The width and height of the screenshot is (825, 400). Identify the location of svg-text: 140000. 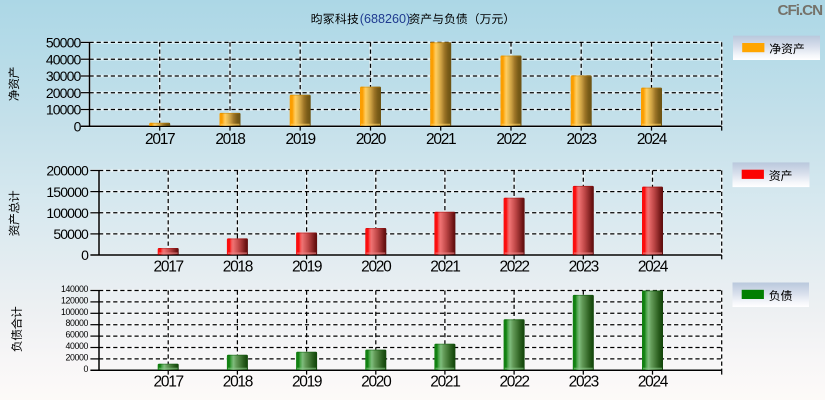
(74, 289).